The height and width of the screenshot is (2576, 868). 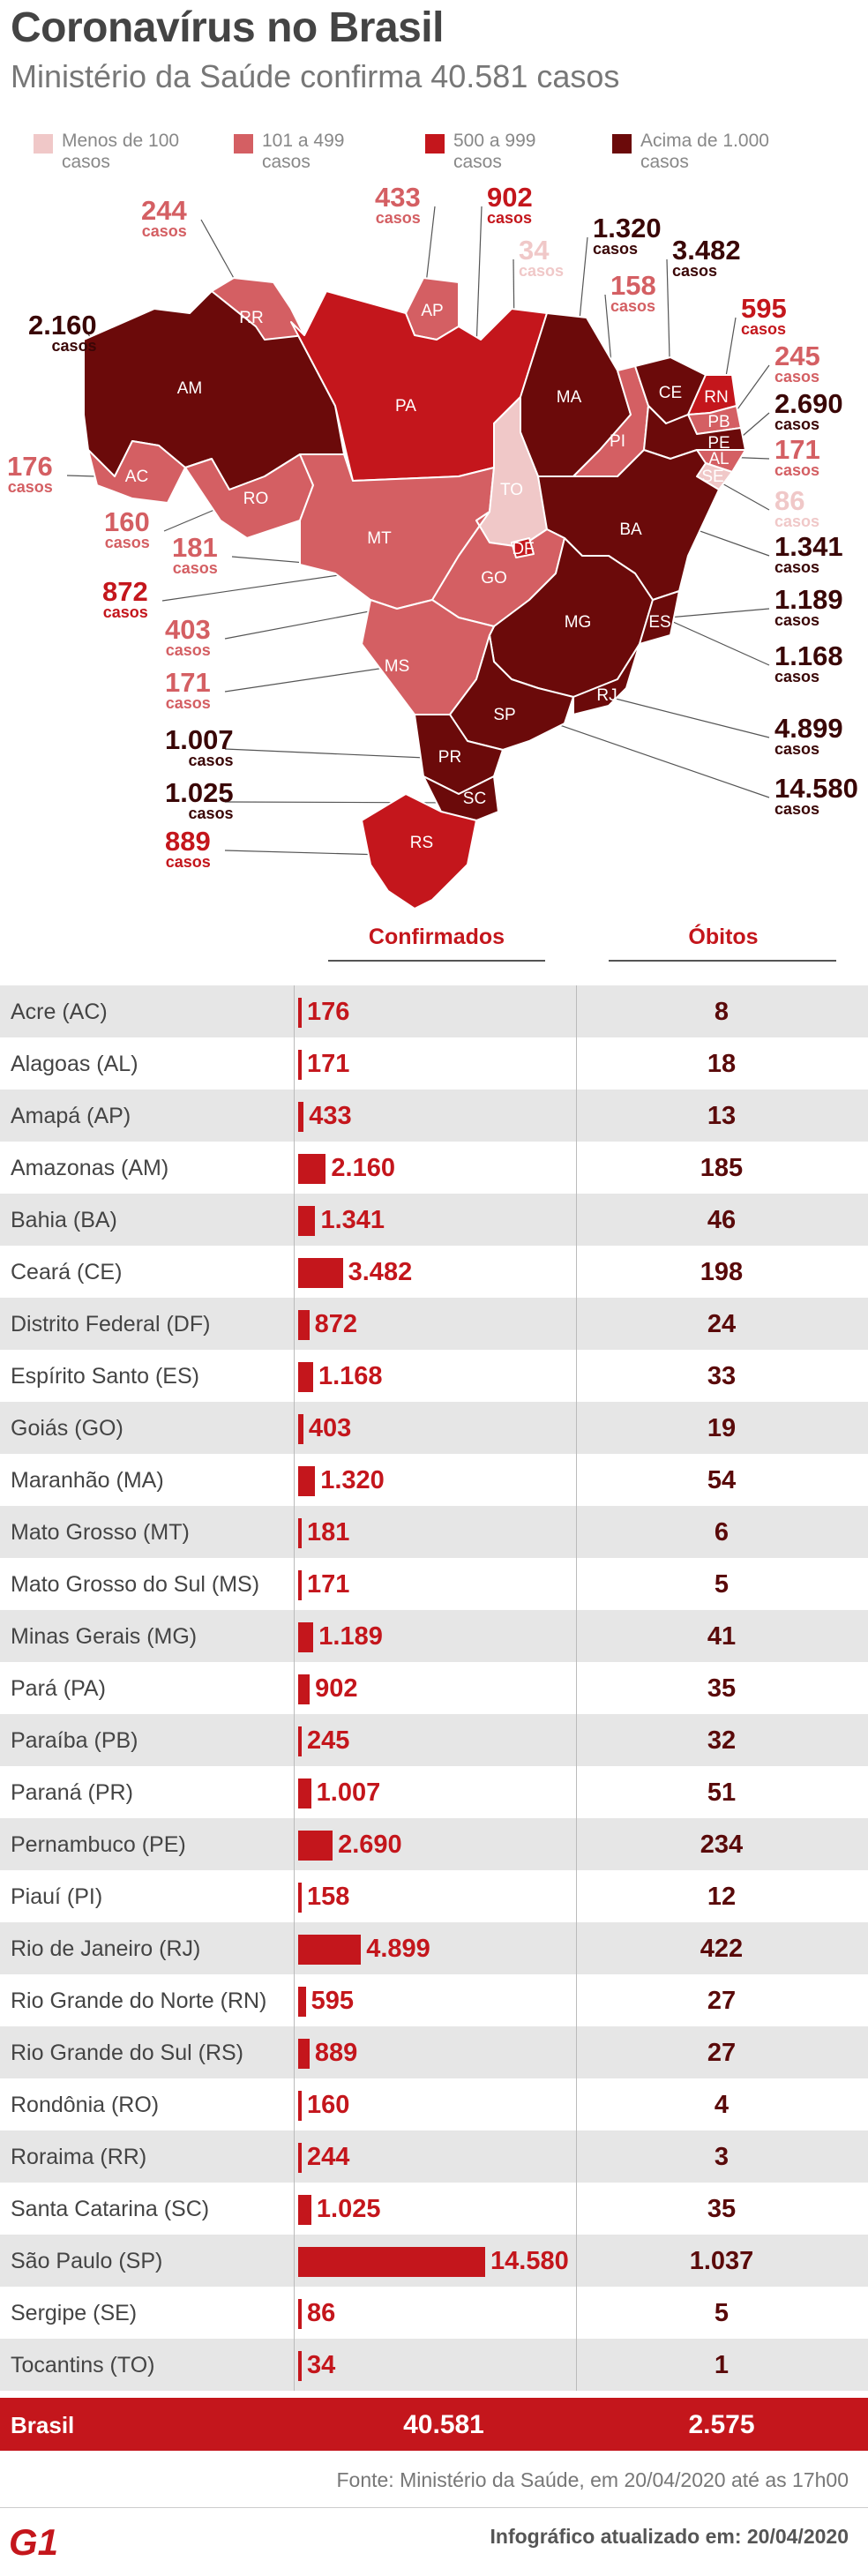 I want to click on map-number-es: 1.168 casos, so click(x=808, y=664).